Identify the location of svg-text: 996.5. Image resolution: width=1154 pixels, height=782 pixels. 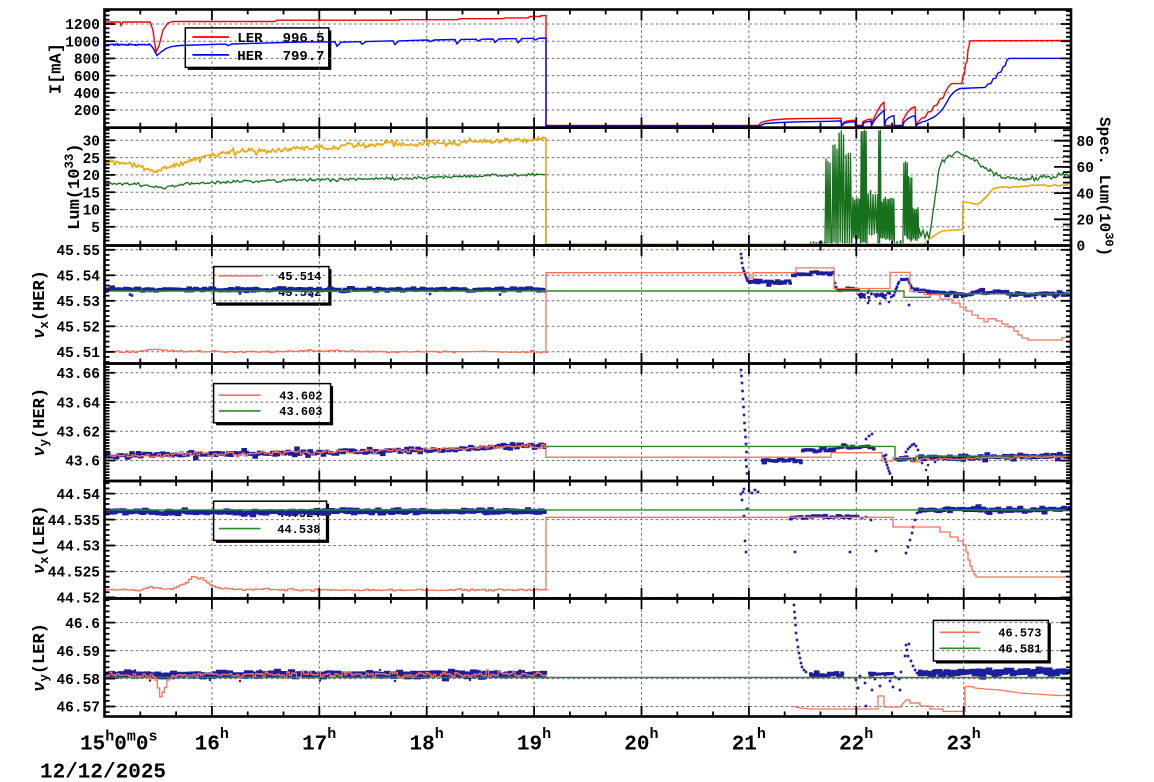
(304, 39).